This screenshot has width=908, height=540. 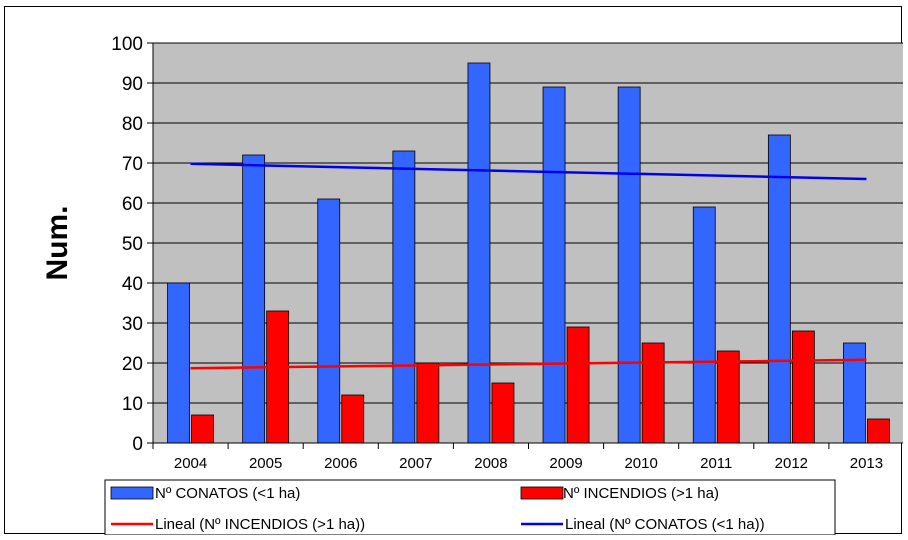 What do you see at coordinates (260, 524) in the screenshot?
I see `legend-label-incendios-trend: Lineal (Nº INCENDIOS (>1 ha))` at bounding box center [260, 524].